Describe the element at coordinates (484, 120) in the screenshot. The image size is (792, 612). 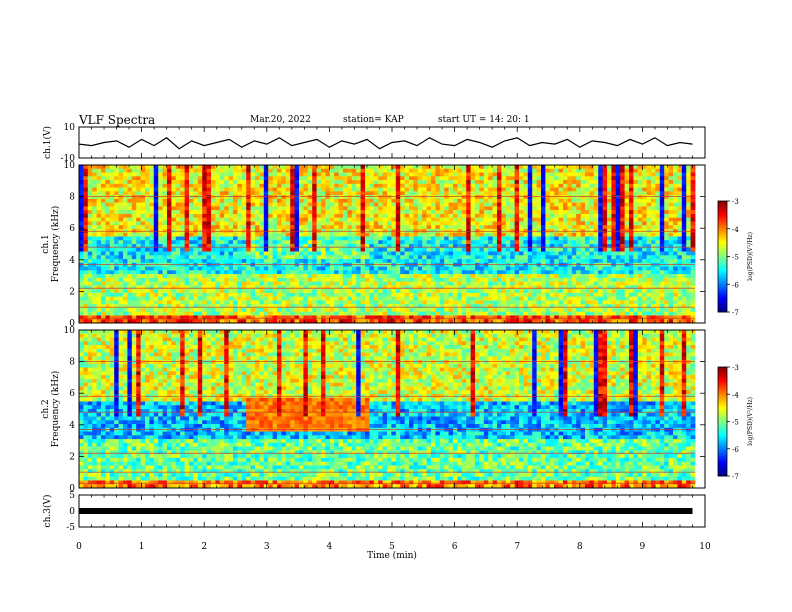
I see `start-time-label: start UT = 14: 20: 1` at that location.